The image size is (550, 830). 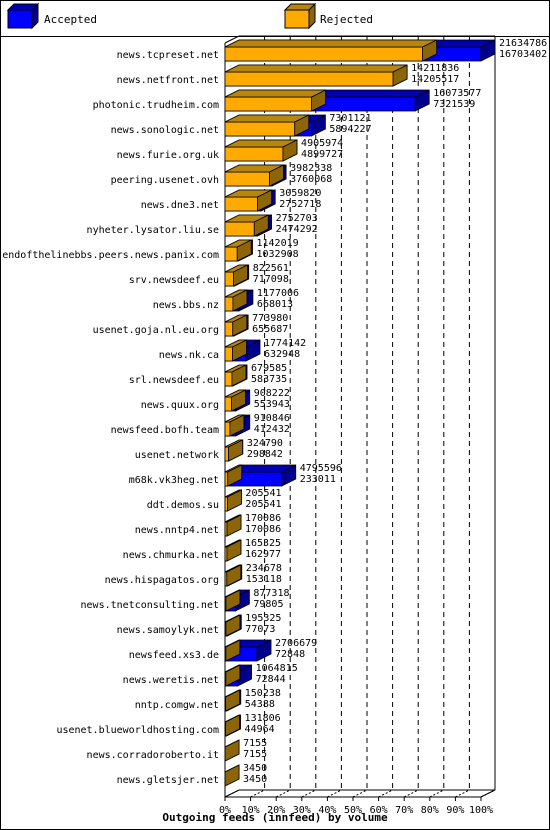 What do you see at coordinates (430, 810) in the screenshot?
I see `x-tick-label: 80%` at bounding box center [430, 810].